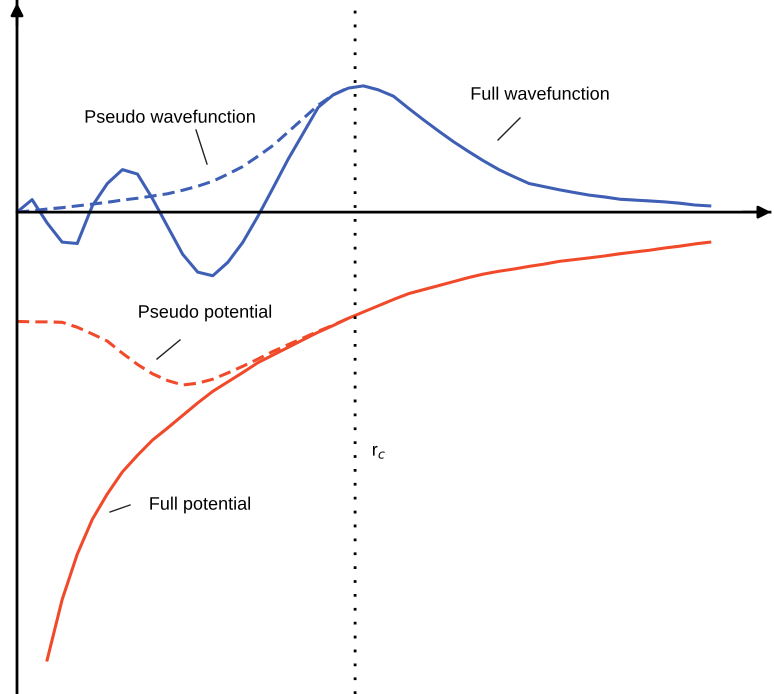 The image size is (774, 694). What do you see at coordinates (378, 452) in the screenshot?
I see `annotation: r$_{c}$` at bounding box center [378, 452].